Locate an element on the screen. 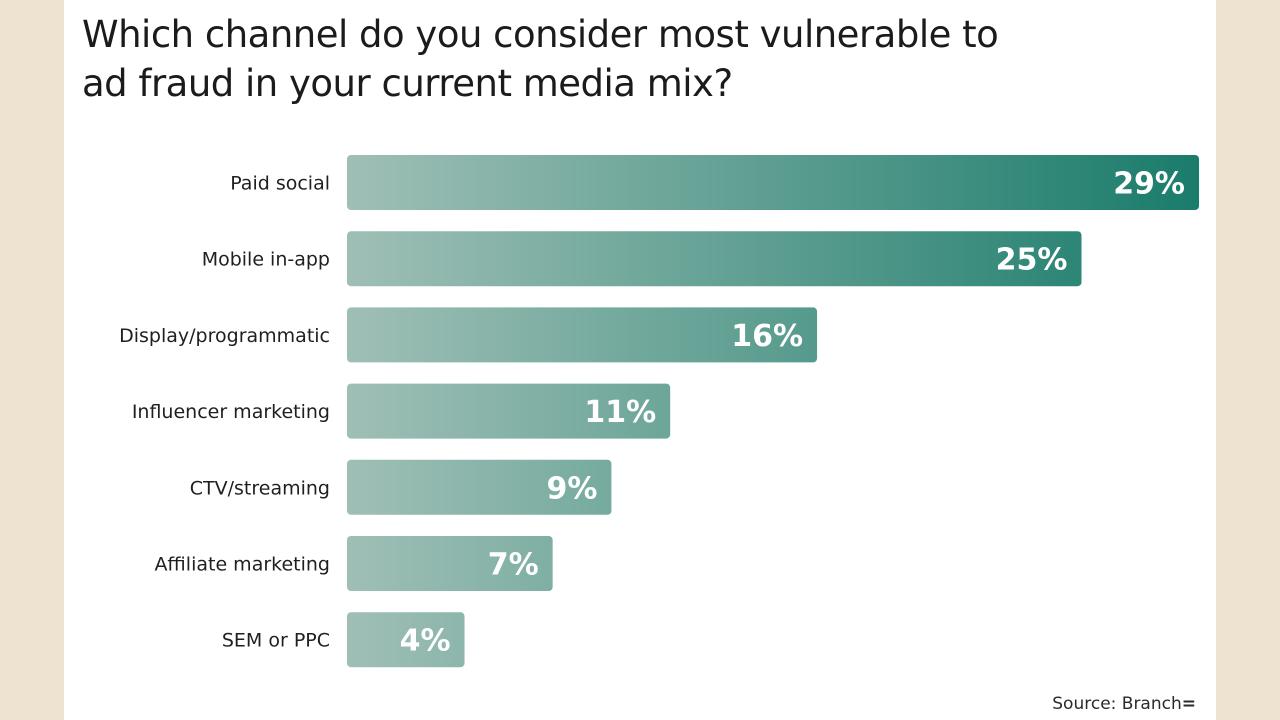  source-note: Source: Branch= is located at coordinates (1124, 704).